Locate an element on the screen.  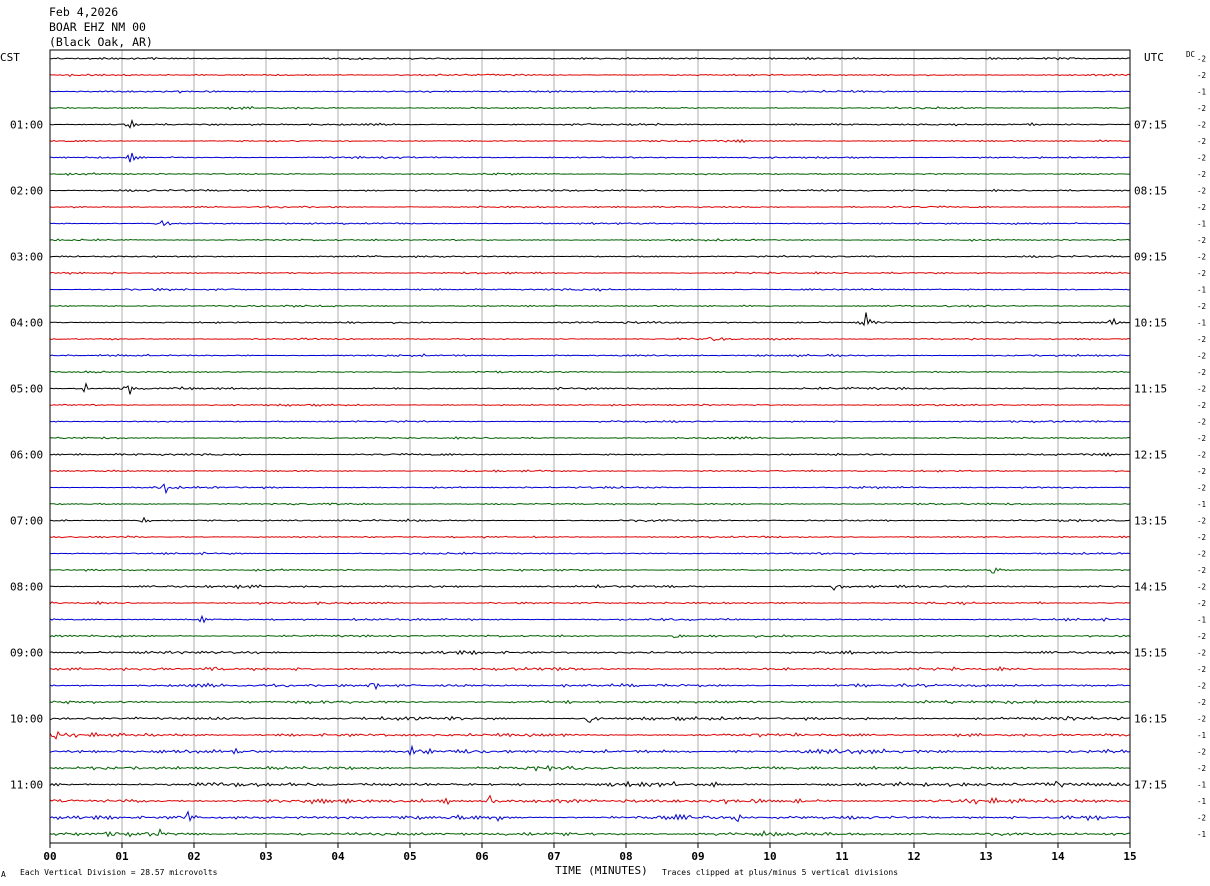
x-tick-label: 10 is located at coordinates (769, 856).